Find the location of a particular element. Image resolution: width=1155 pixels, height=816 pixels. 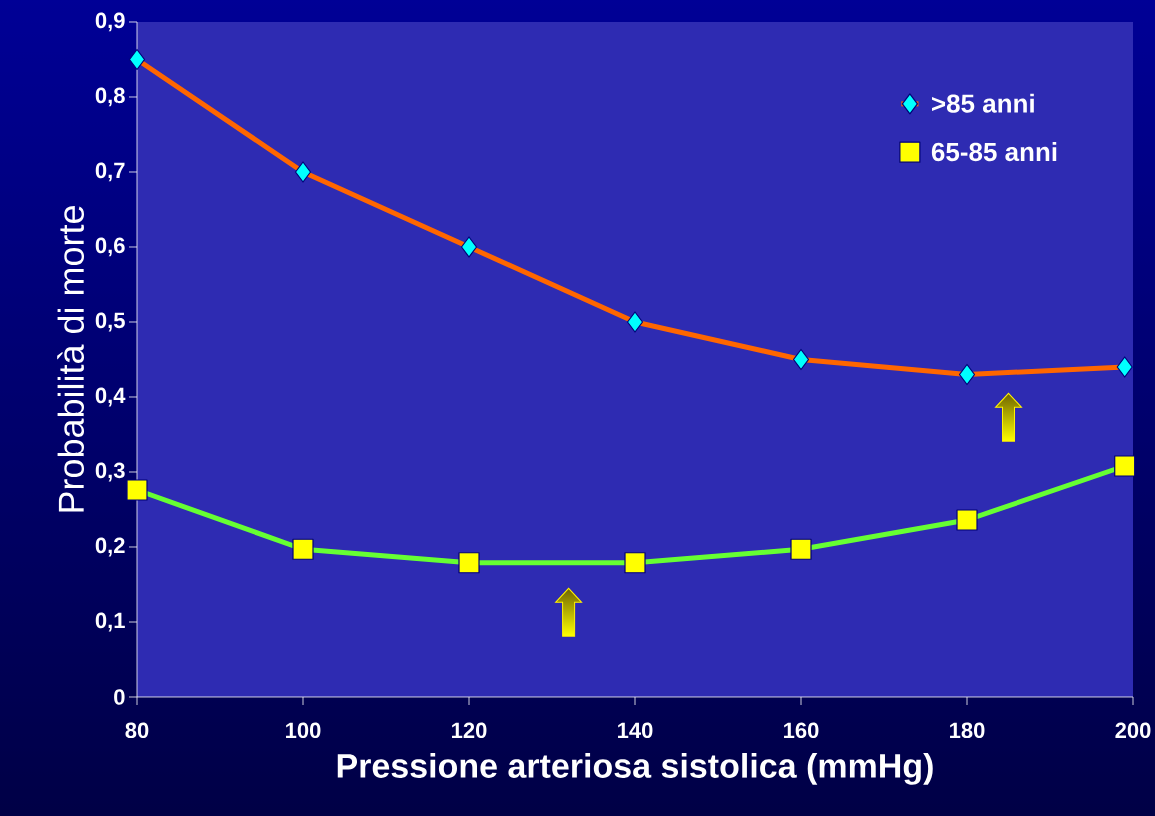

x-tick-label: 200 is located at coordinates (1133, 730).